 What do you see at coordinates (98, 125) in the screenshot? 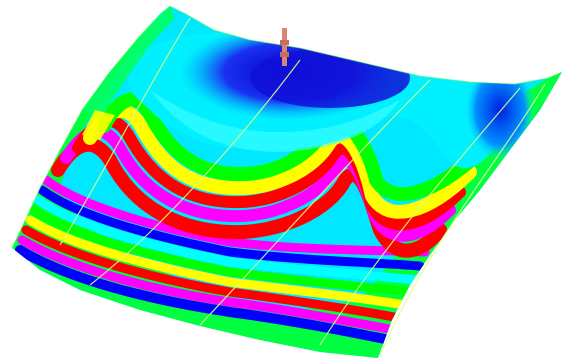
I see `yellow-left-edge` at bounding box center [98, 125].